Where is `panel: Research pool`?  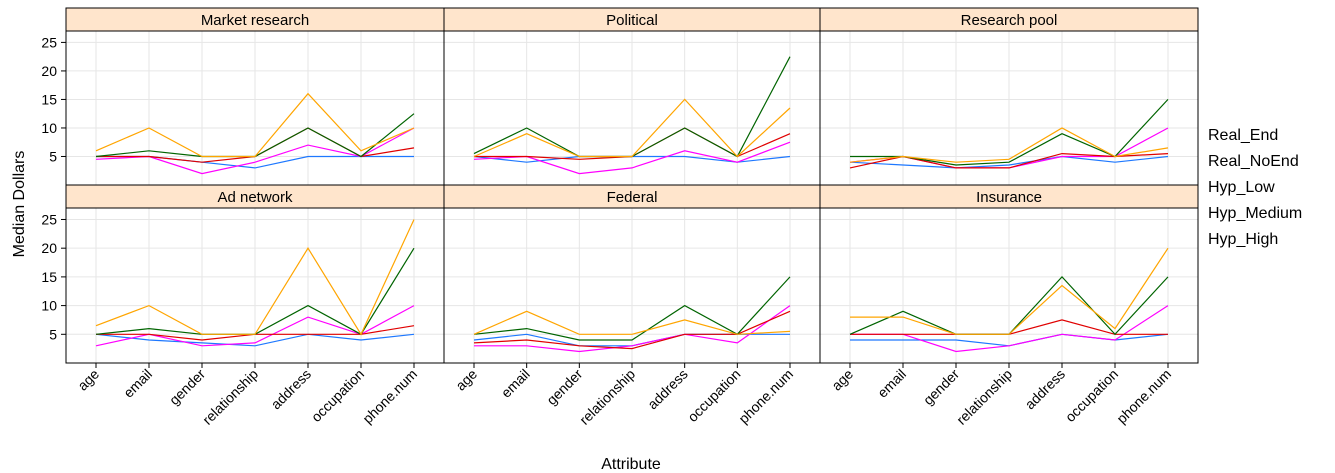 panel: Research pool is located at coordinates (1009, 96).